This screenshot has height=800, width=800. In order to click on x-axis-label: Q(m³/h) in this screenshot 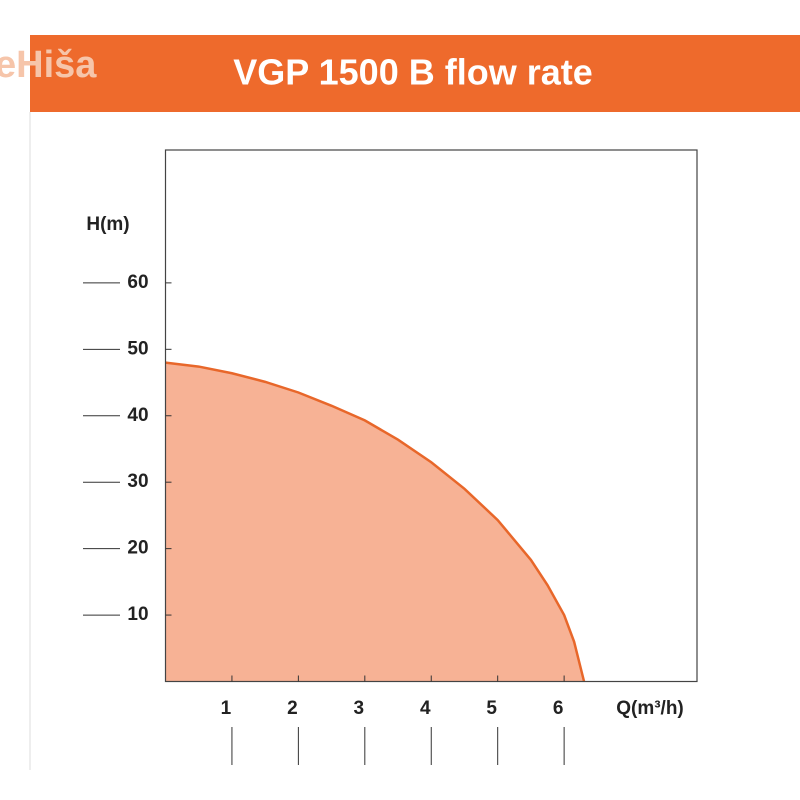, I will do `click(650, 708)`.